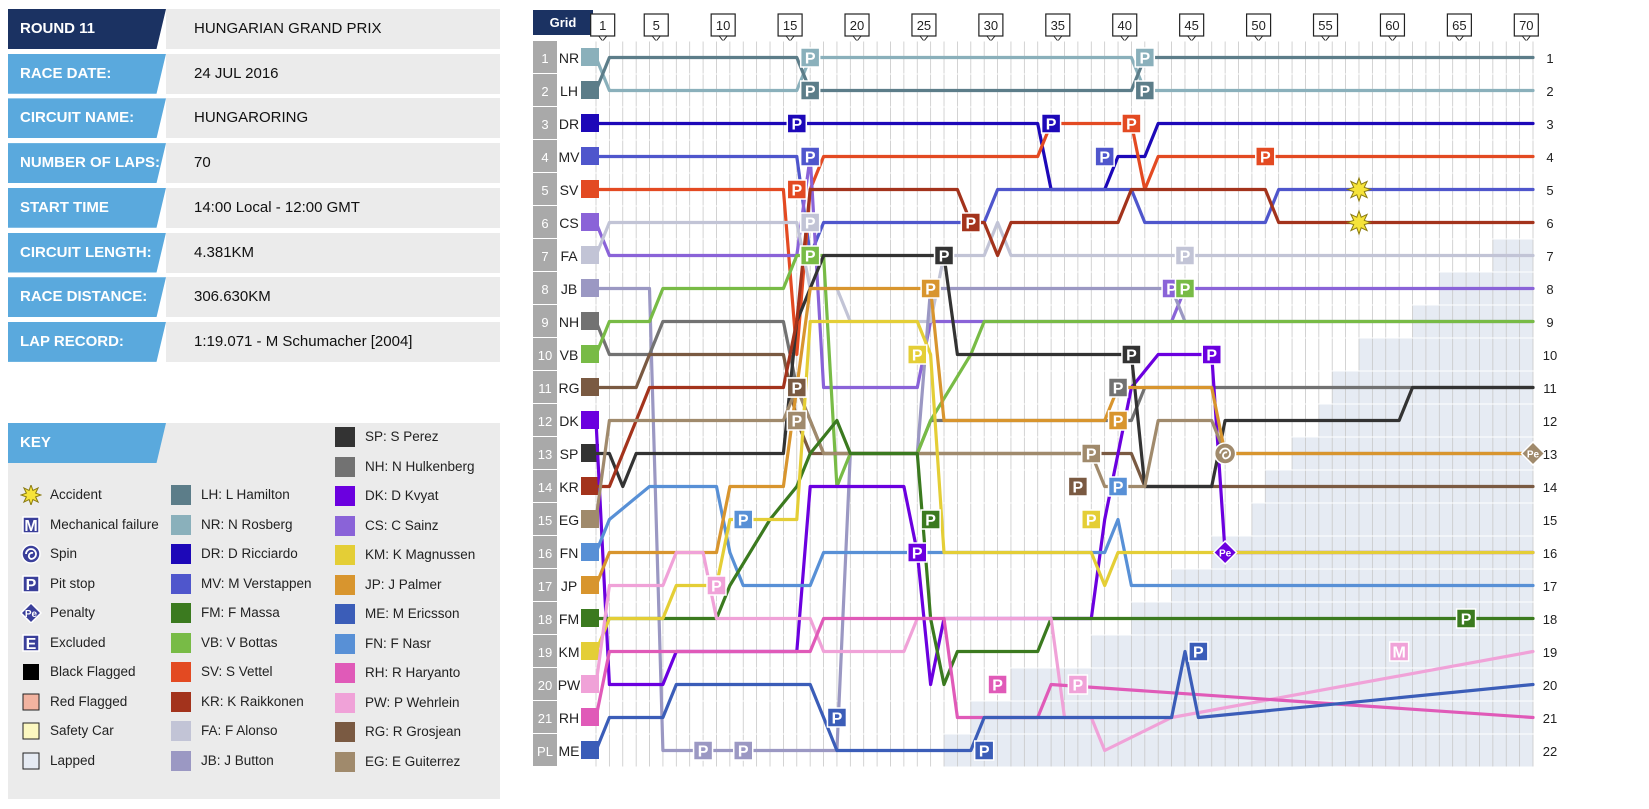  I want to click on finish-position-label: 22, so click(1550, 751).